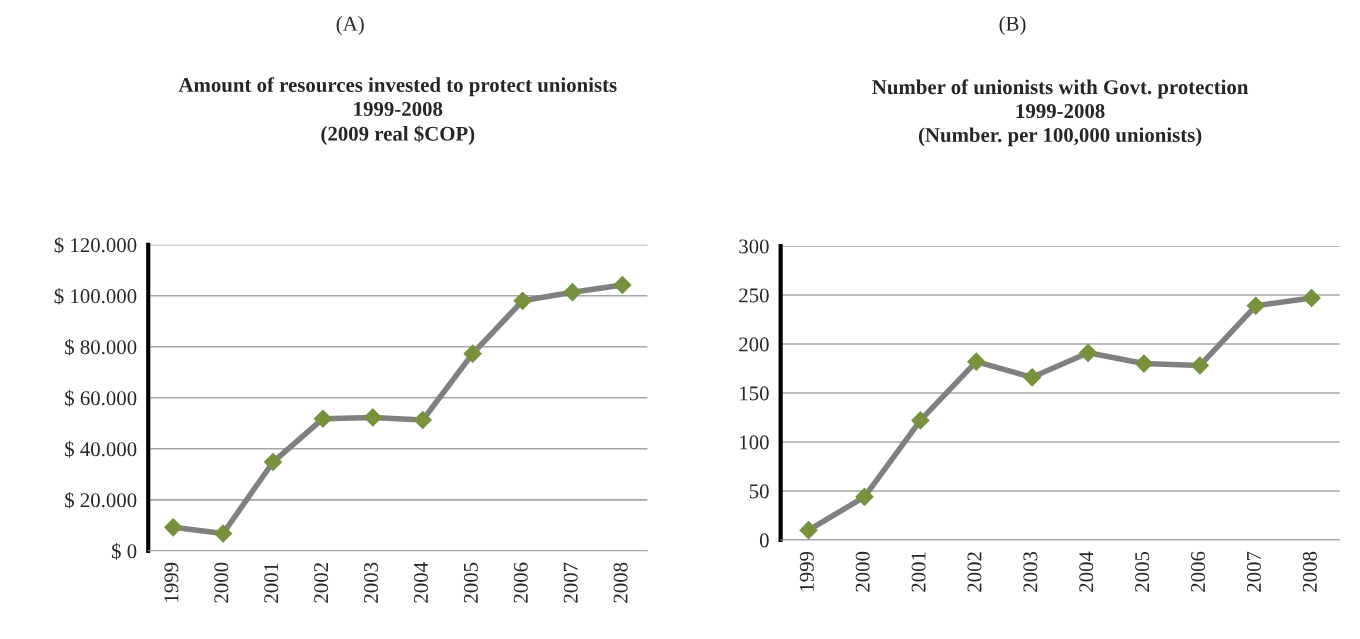 This screenshot has width=1360, height=639. Describe the element at coordinates (101, 347) in the screenshot. I see `y-tick-label: $ 80.000` at that location.